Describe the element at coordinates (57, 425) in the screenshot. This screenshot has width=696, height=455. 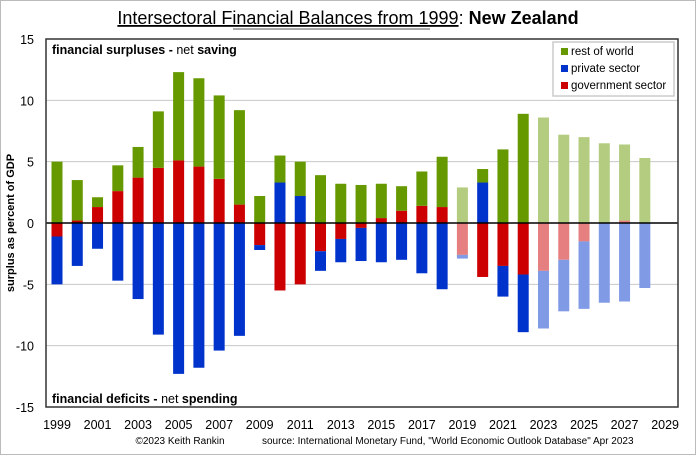
I see `x-tick-label: 1999` at that location.